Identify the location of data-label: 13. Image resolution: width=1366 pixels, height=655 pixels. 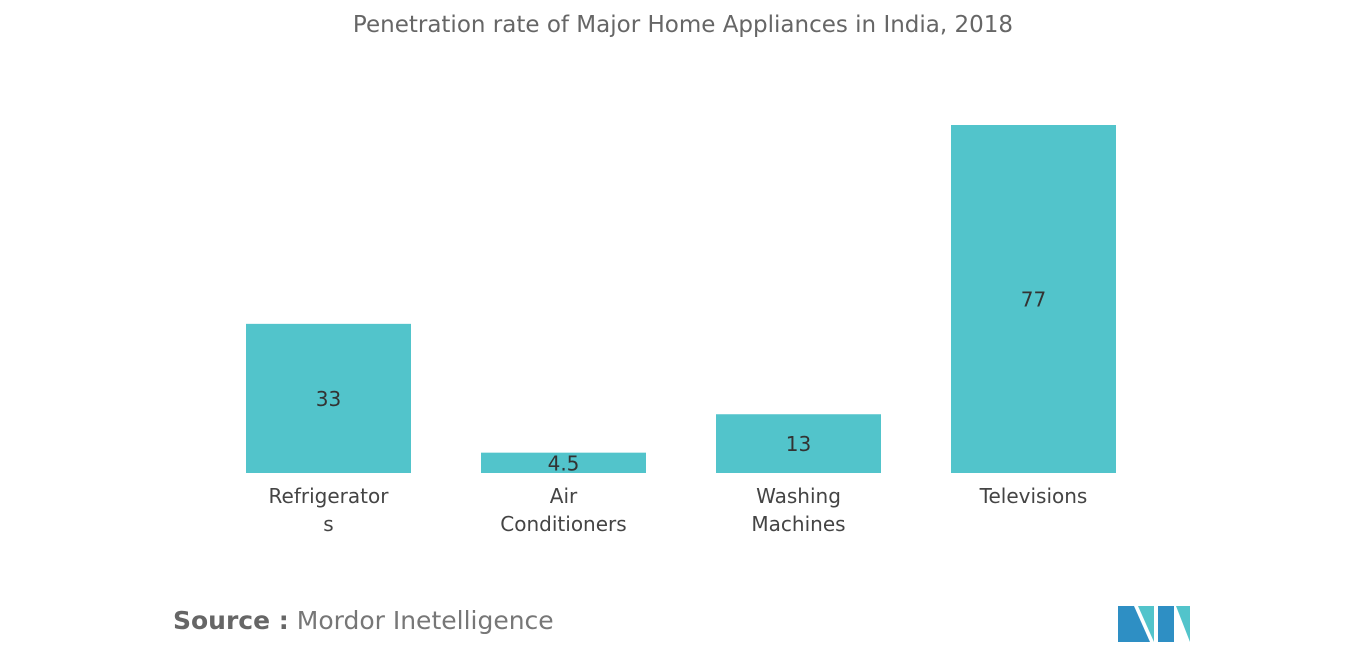
(798, 444).